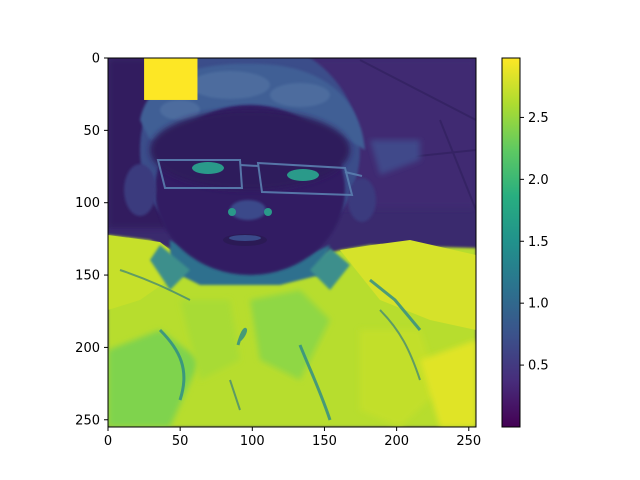 Image resolution: width=640 pixels, height=480 pixels. I want to click on colorbar-tick-label: 2.0, so click(538, 180).